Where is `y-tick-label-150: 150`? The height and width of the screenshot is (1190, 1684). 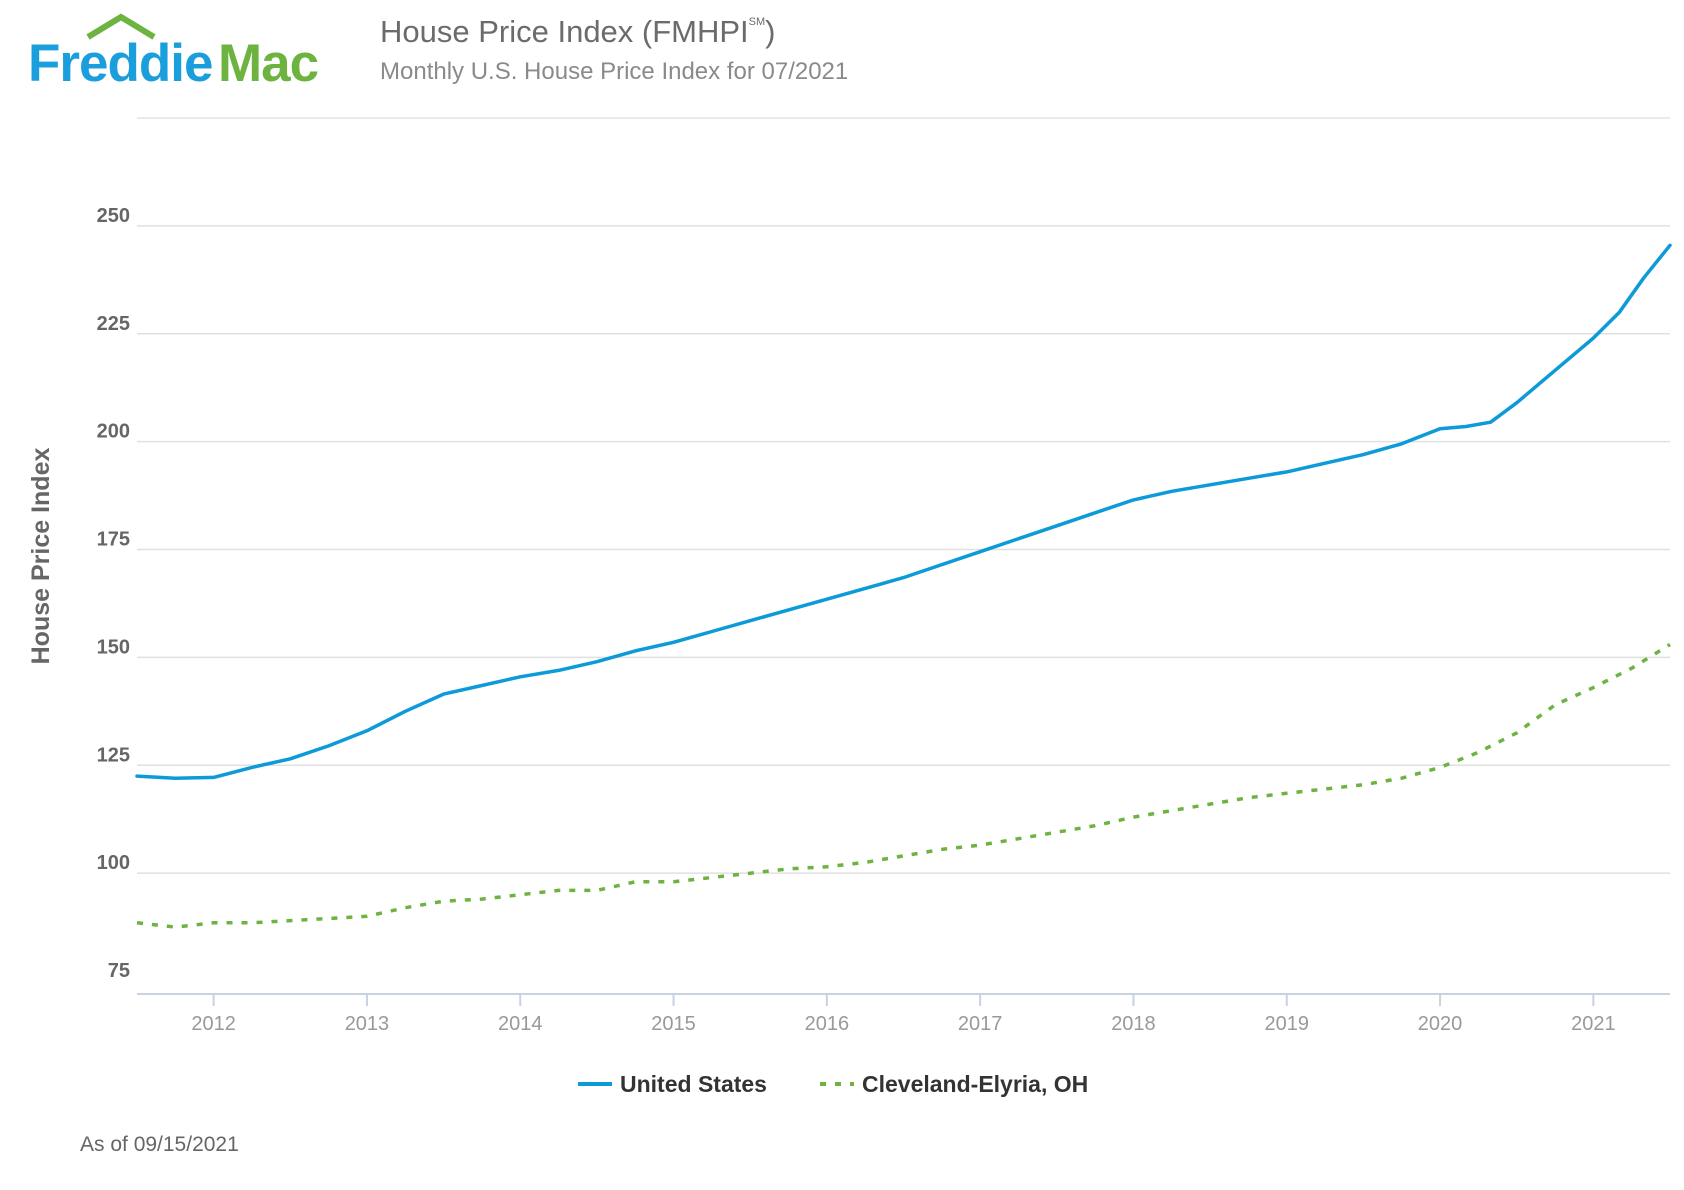 y-tick-label-150: 150 is located at coordinates (113, 647).